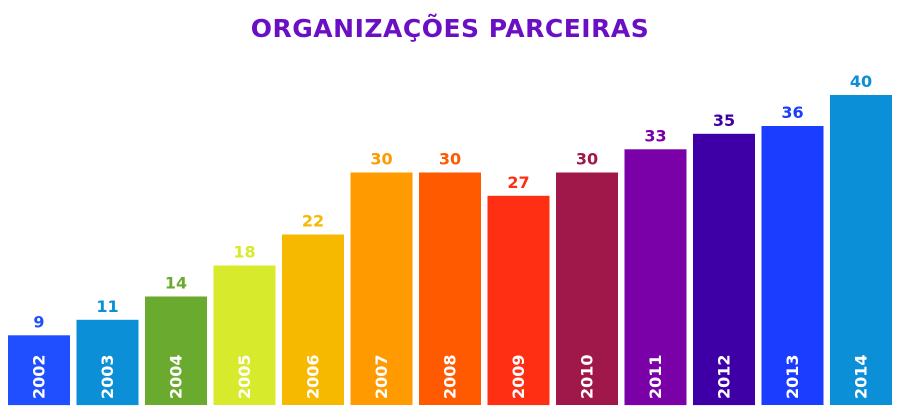 This screenshot has width=900, height=417. What do you see at coordinates (655, 277) in the screenshot?
I see `bar-2011` at bounding box center [655, 277].